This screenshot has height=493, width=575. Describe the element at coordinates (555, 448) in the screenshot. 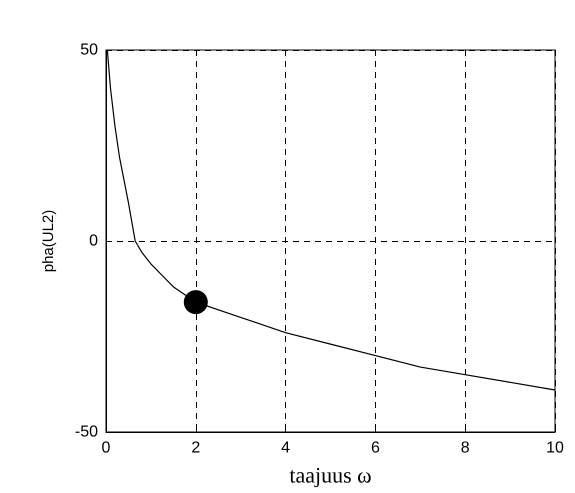

I see `x-tick-label: 10` at that location.